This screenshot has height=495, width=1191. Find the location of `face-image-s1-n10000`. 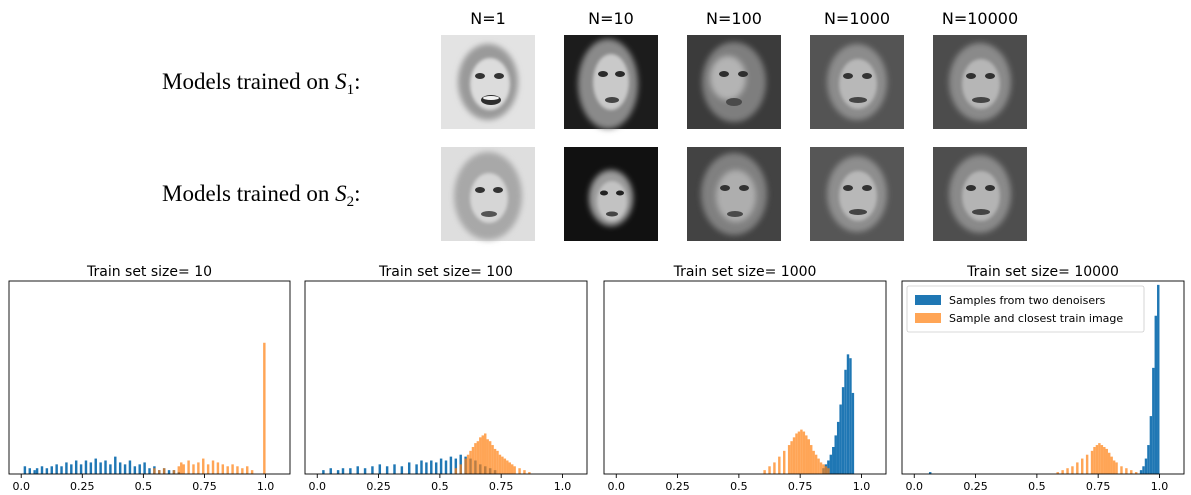

face-image-s1-n10000 is located at coordinates (980, 82).